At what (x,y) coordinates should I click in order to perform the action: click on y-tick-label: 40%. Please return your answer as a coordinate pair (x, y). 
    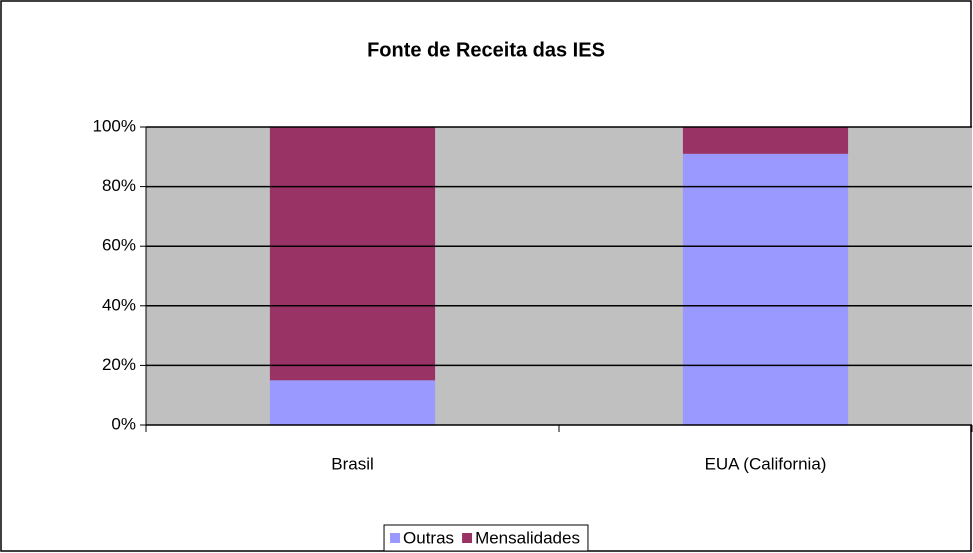
    Looking at the image, I should click on (119, 304).